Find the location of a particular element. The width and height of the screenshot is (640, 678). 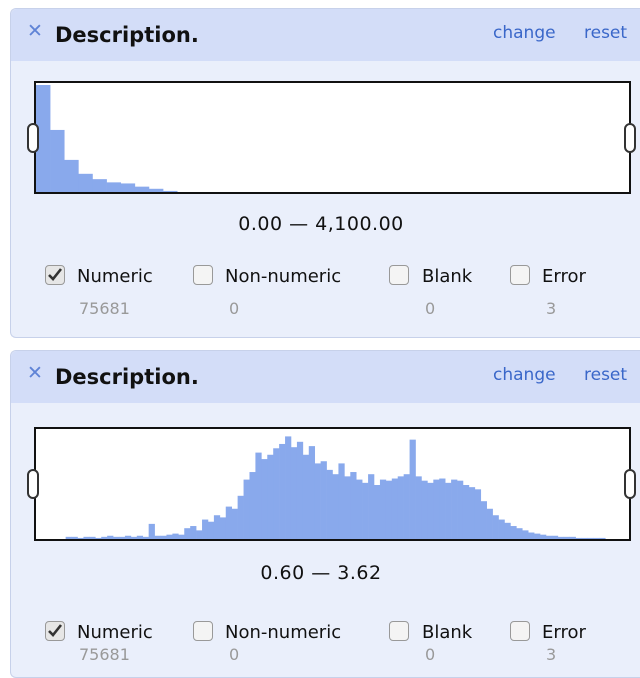

choice-count: 3 is located at coordinates (551, 308).